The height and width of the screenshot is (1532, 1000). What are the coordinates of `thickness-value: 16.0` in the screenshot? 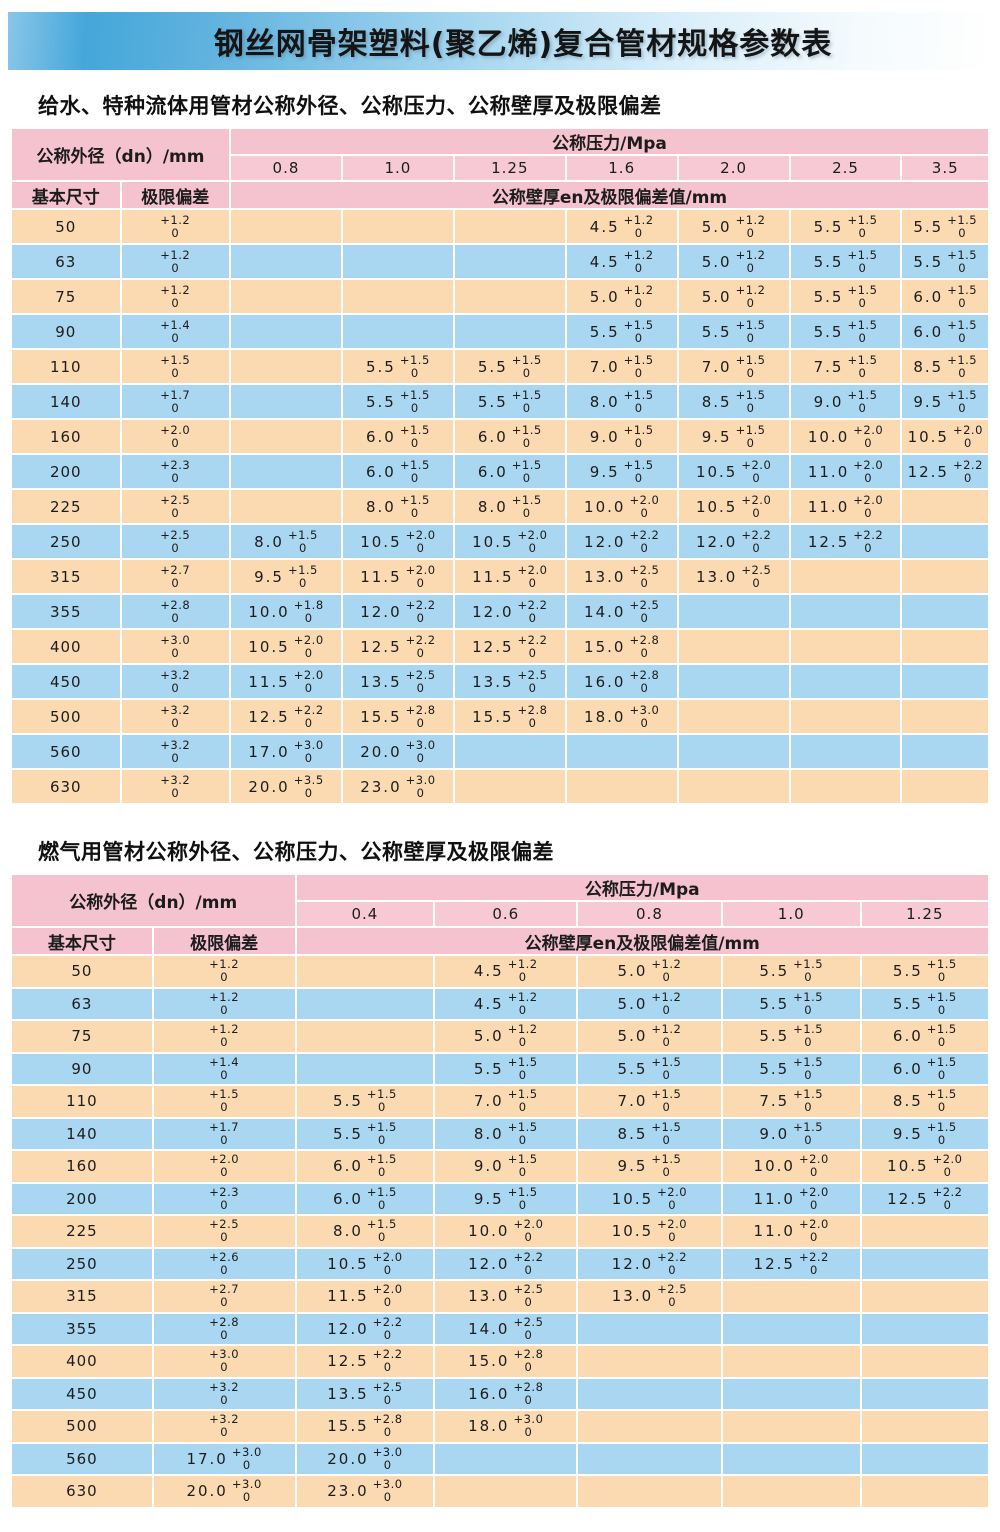 It's located at (489, 1393).